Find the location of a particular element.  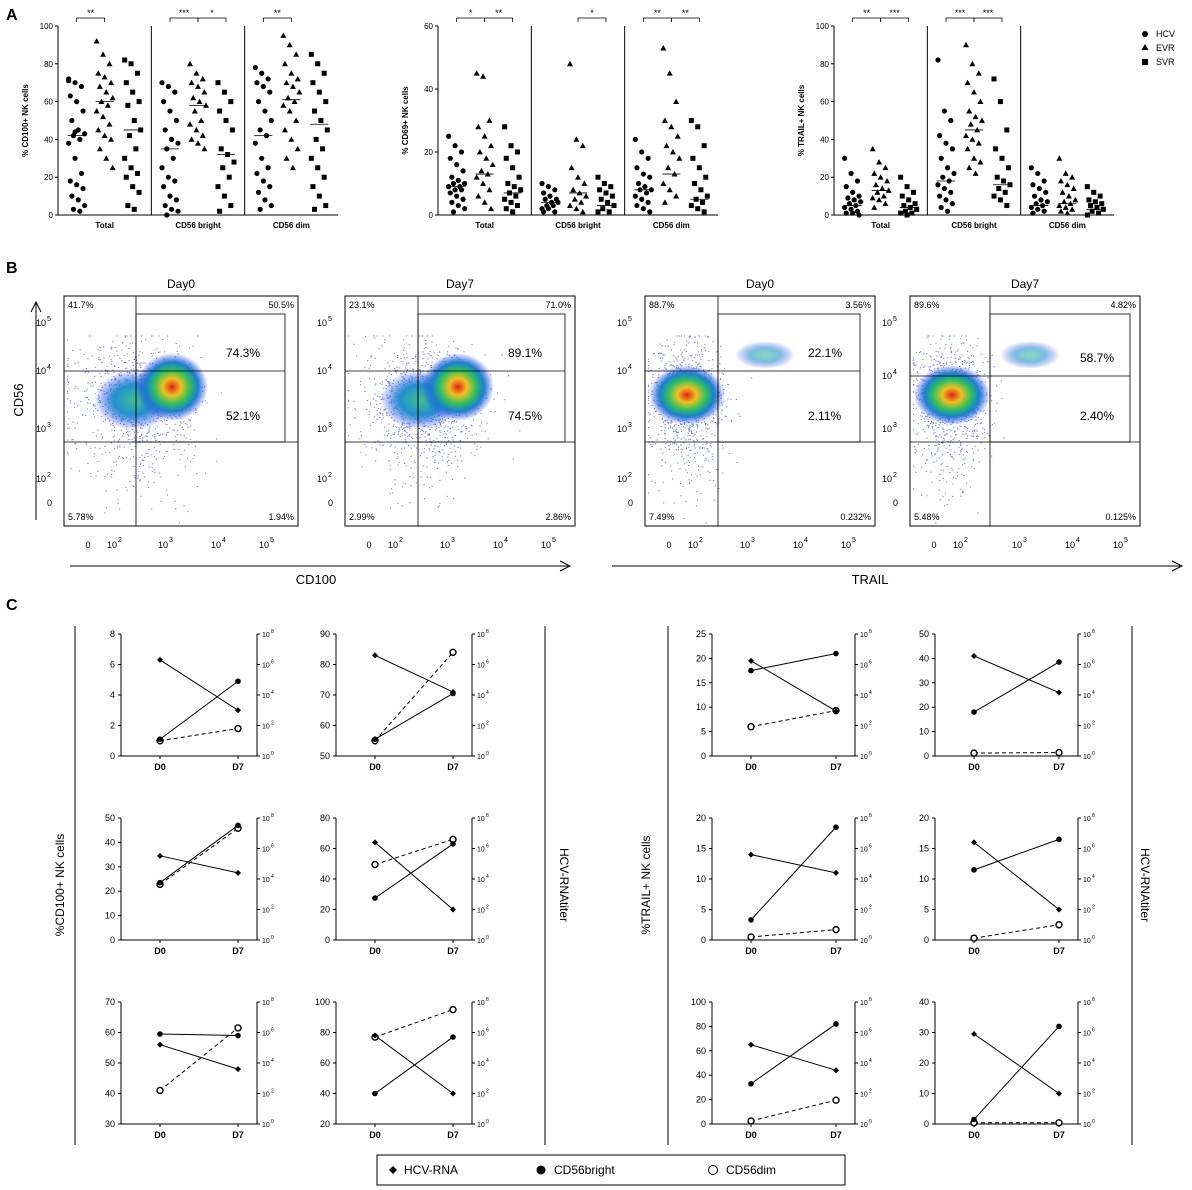

y-tick-label: 30 is located at coordinates (110, 867).